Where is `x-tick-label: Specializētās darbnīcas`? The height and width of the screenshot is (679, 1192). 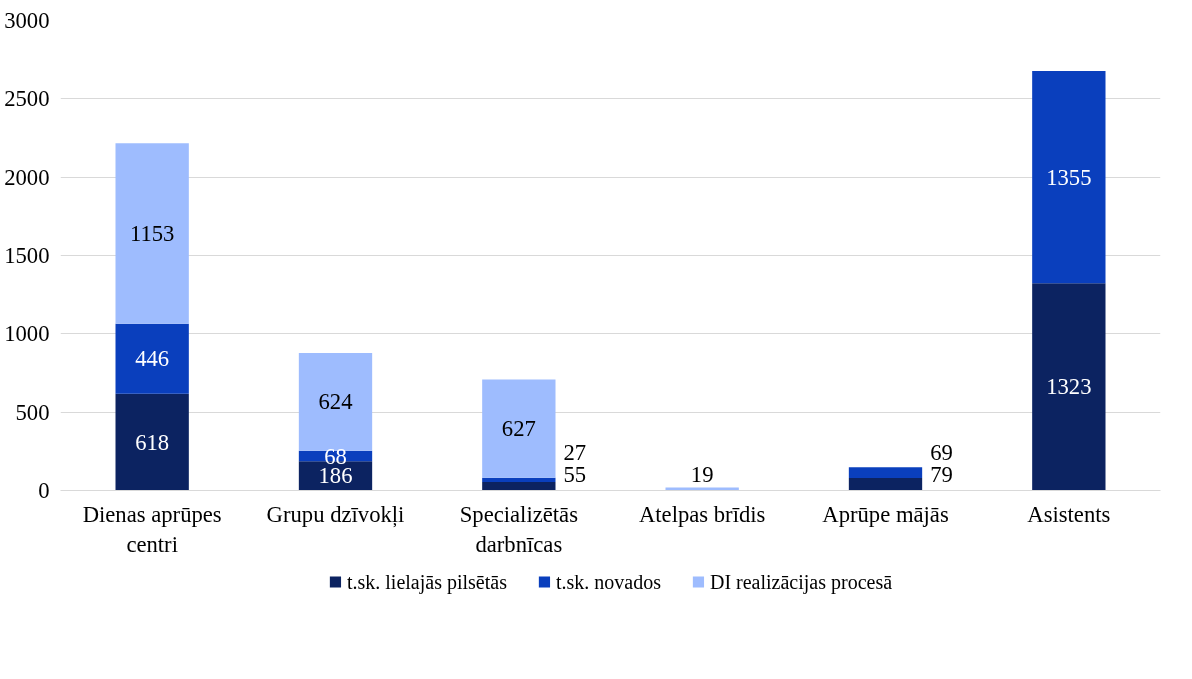 x-tick-label: Specializētās darbnīcas is located at coordinates (518, 529).